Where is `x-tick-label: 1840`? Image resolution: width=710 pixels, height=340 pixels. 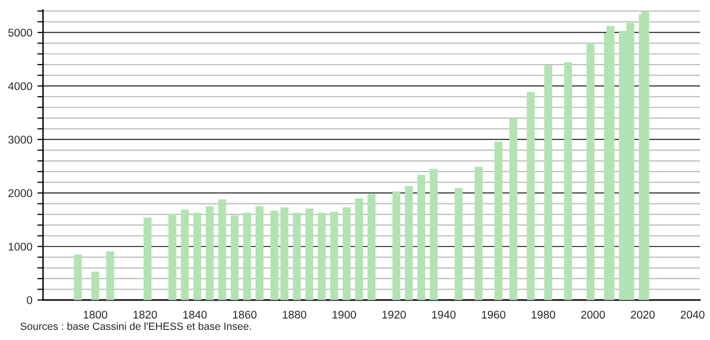 x-tick-label: 1840 is located at coordinates (195, 314).